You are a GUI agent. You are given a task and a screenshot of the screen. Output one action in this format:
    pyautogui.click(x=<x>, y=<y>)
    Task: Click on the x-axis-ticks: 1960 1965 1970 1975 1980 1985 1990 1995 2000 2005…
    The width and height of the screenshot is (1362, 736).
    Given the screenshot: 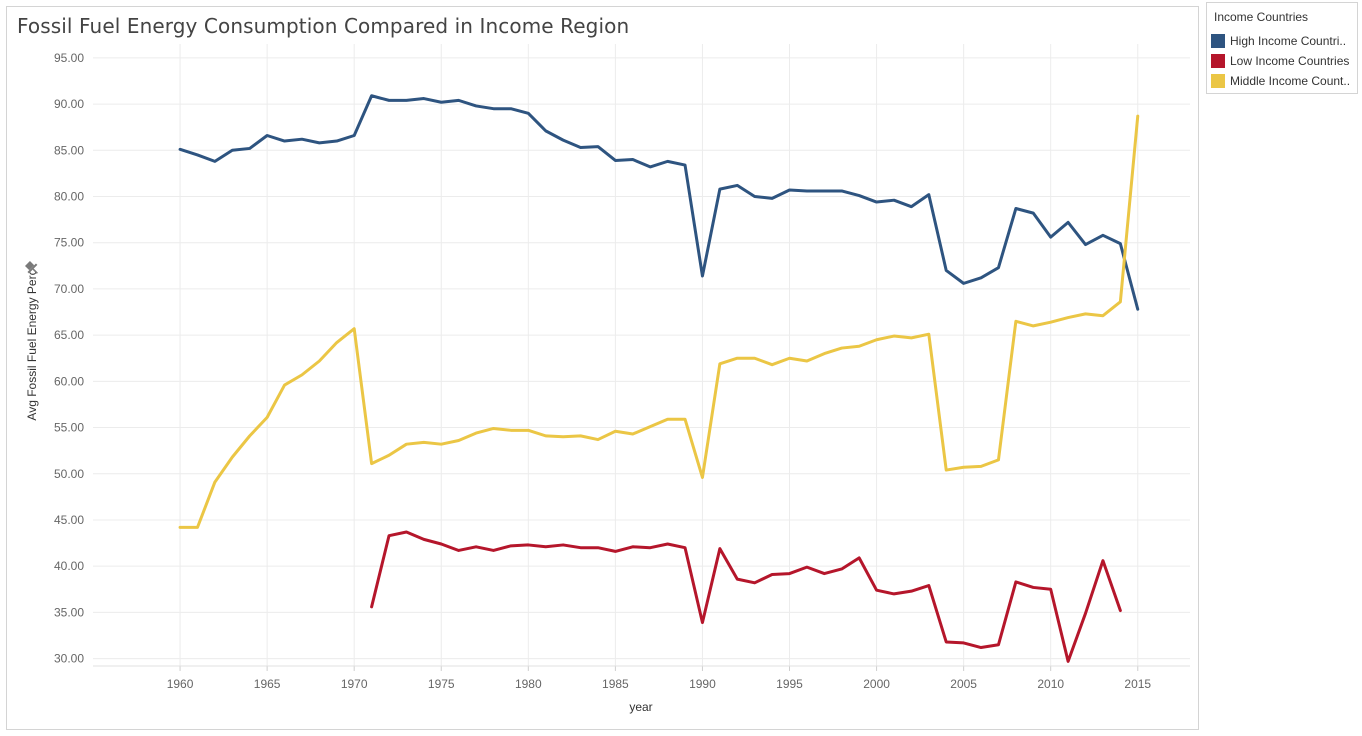 What is the action you would take?
    pyautogui.click(x=641, y=678)
    